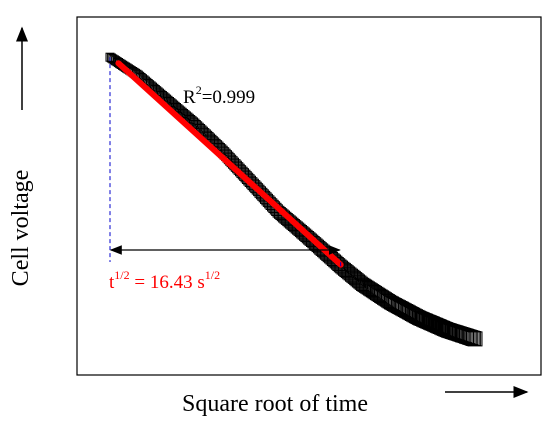 This screenshot has height=424, width=550. I want to click on half-time-annotation: t1/2 = 16.43 s1/2, so click(164, 280).